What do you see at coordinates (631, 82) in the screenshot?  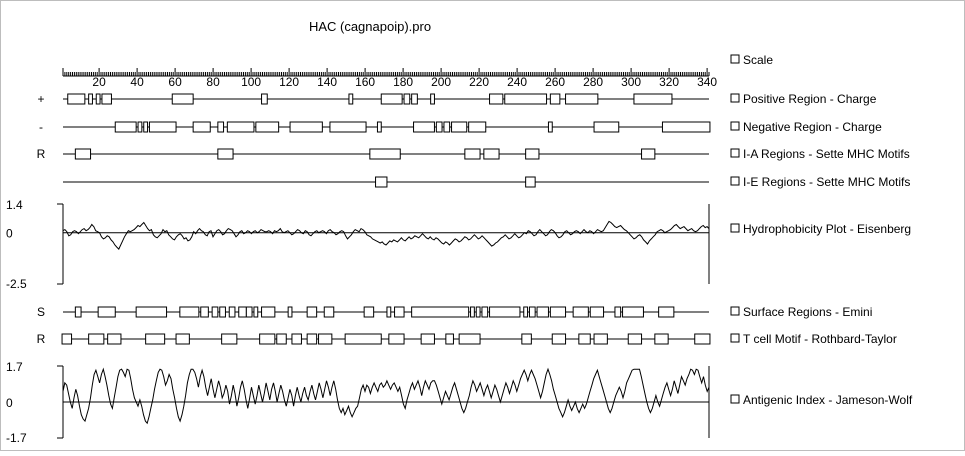 I see `scale-tick-label: 300` at bounding box center [631, 82].